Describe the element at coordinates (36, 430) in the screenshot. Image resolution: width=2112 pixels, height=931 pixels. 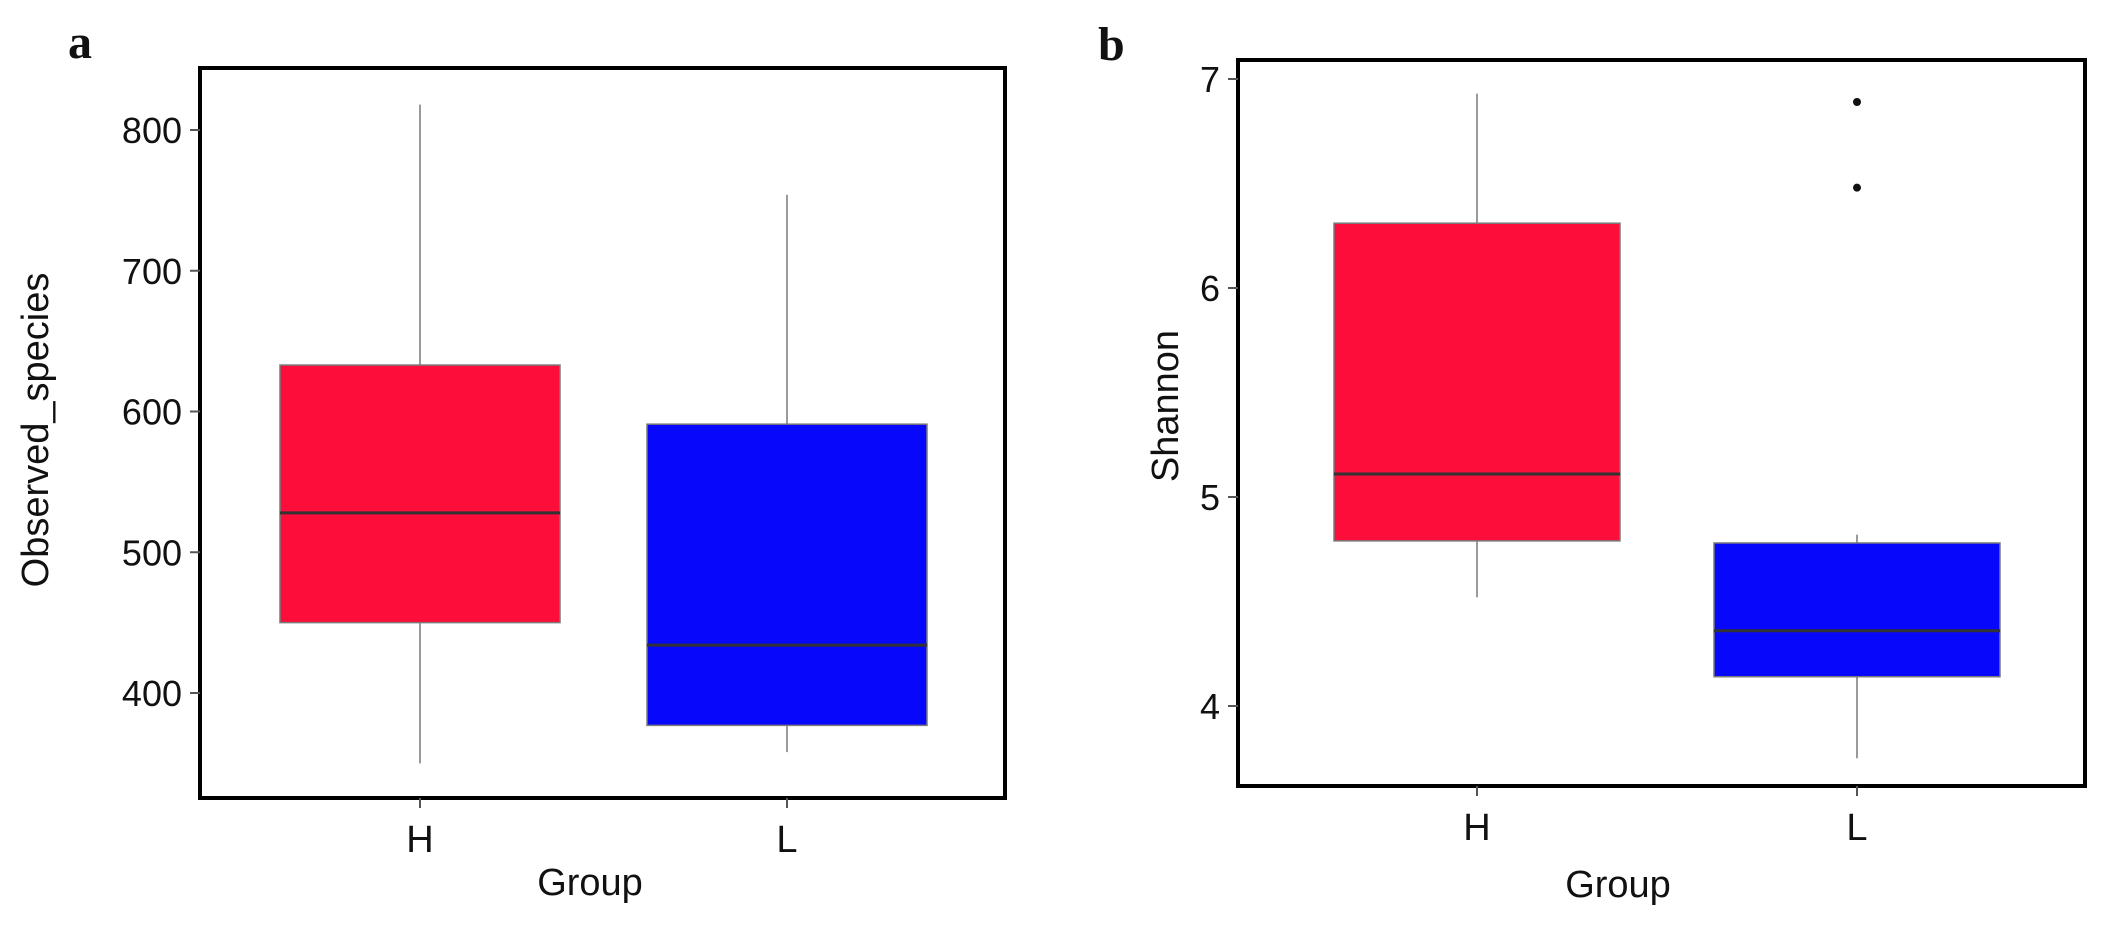
I see `panel-a-y-axis-label: Observed_species` at that location.